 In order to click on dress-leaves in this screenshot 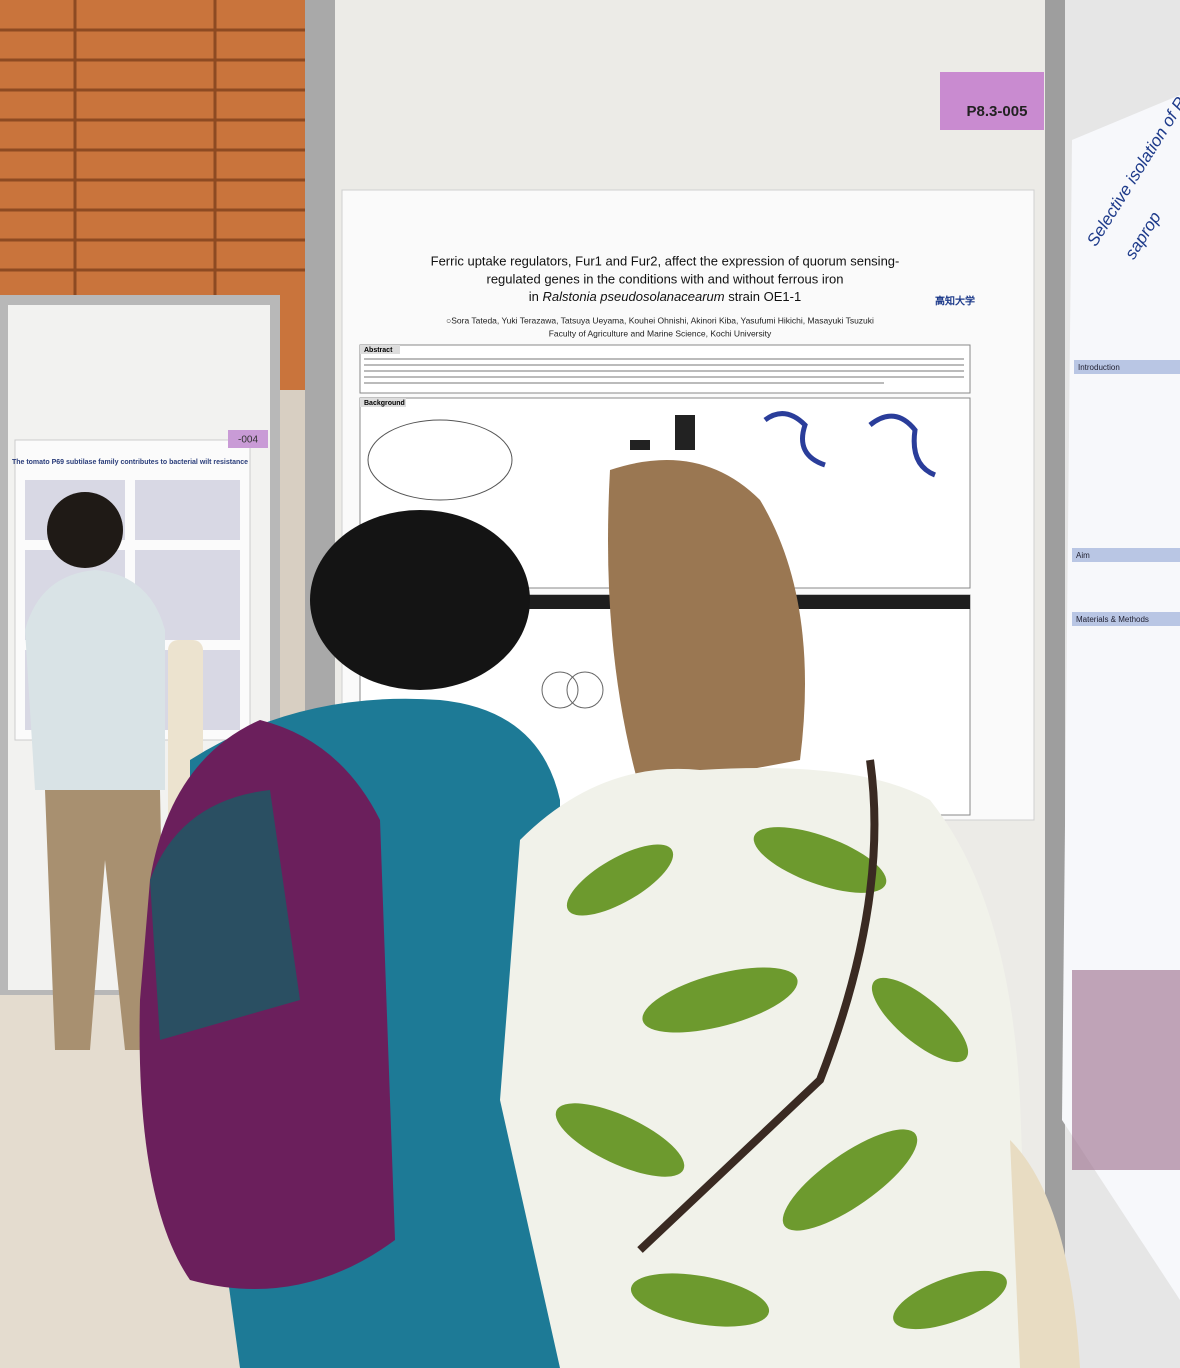, I will do `click(781, 1078)`.